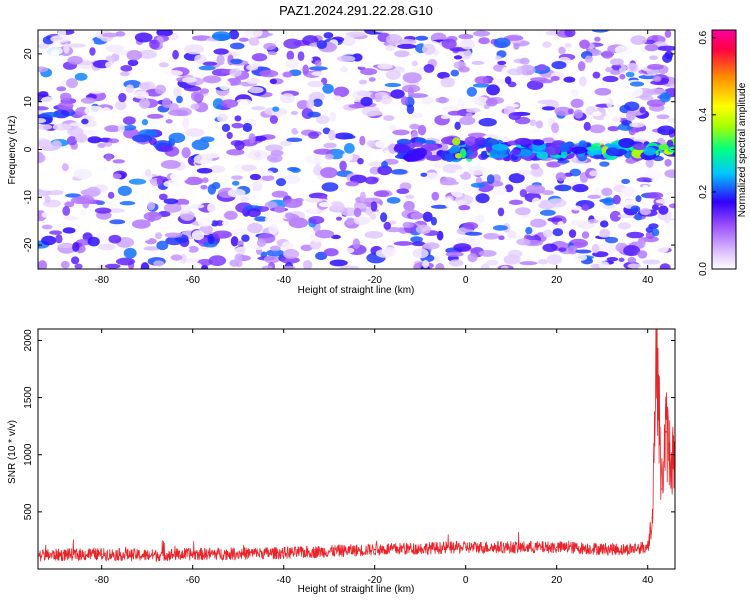 This screenshot has height=600, width=750. I want to click on snr-data-point, so click(192, 554).